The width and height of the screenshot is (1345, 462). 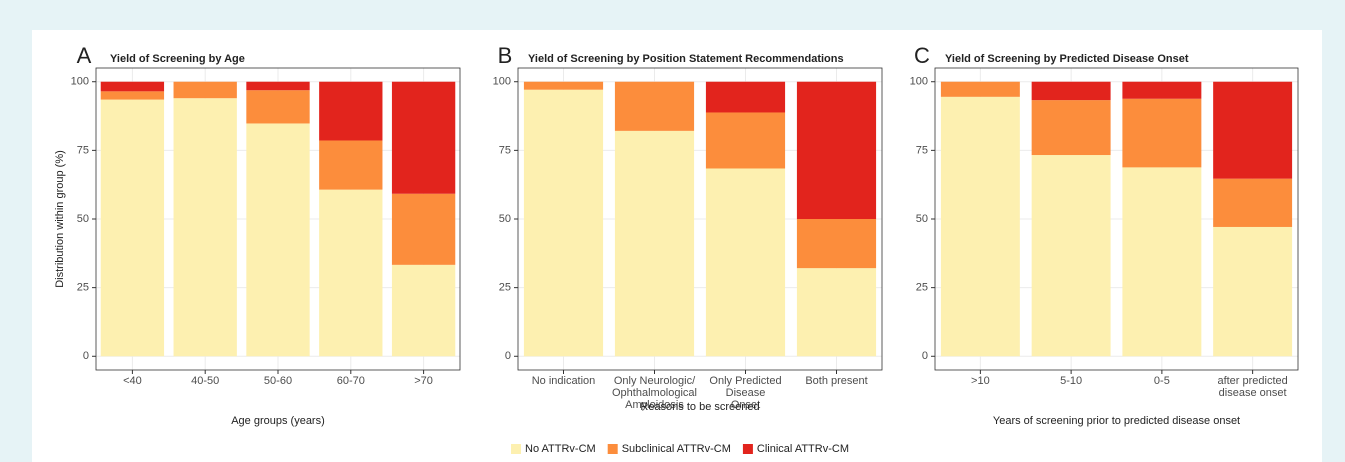 I want to click on y-axis-label: Distribution within group (%), so click(x=60, y=219).